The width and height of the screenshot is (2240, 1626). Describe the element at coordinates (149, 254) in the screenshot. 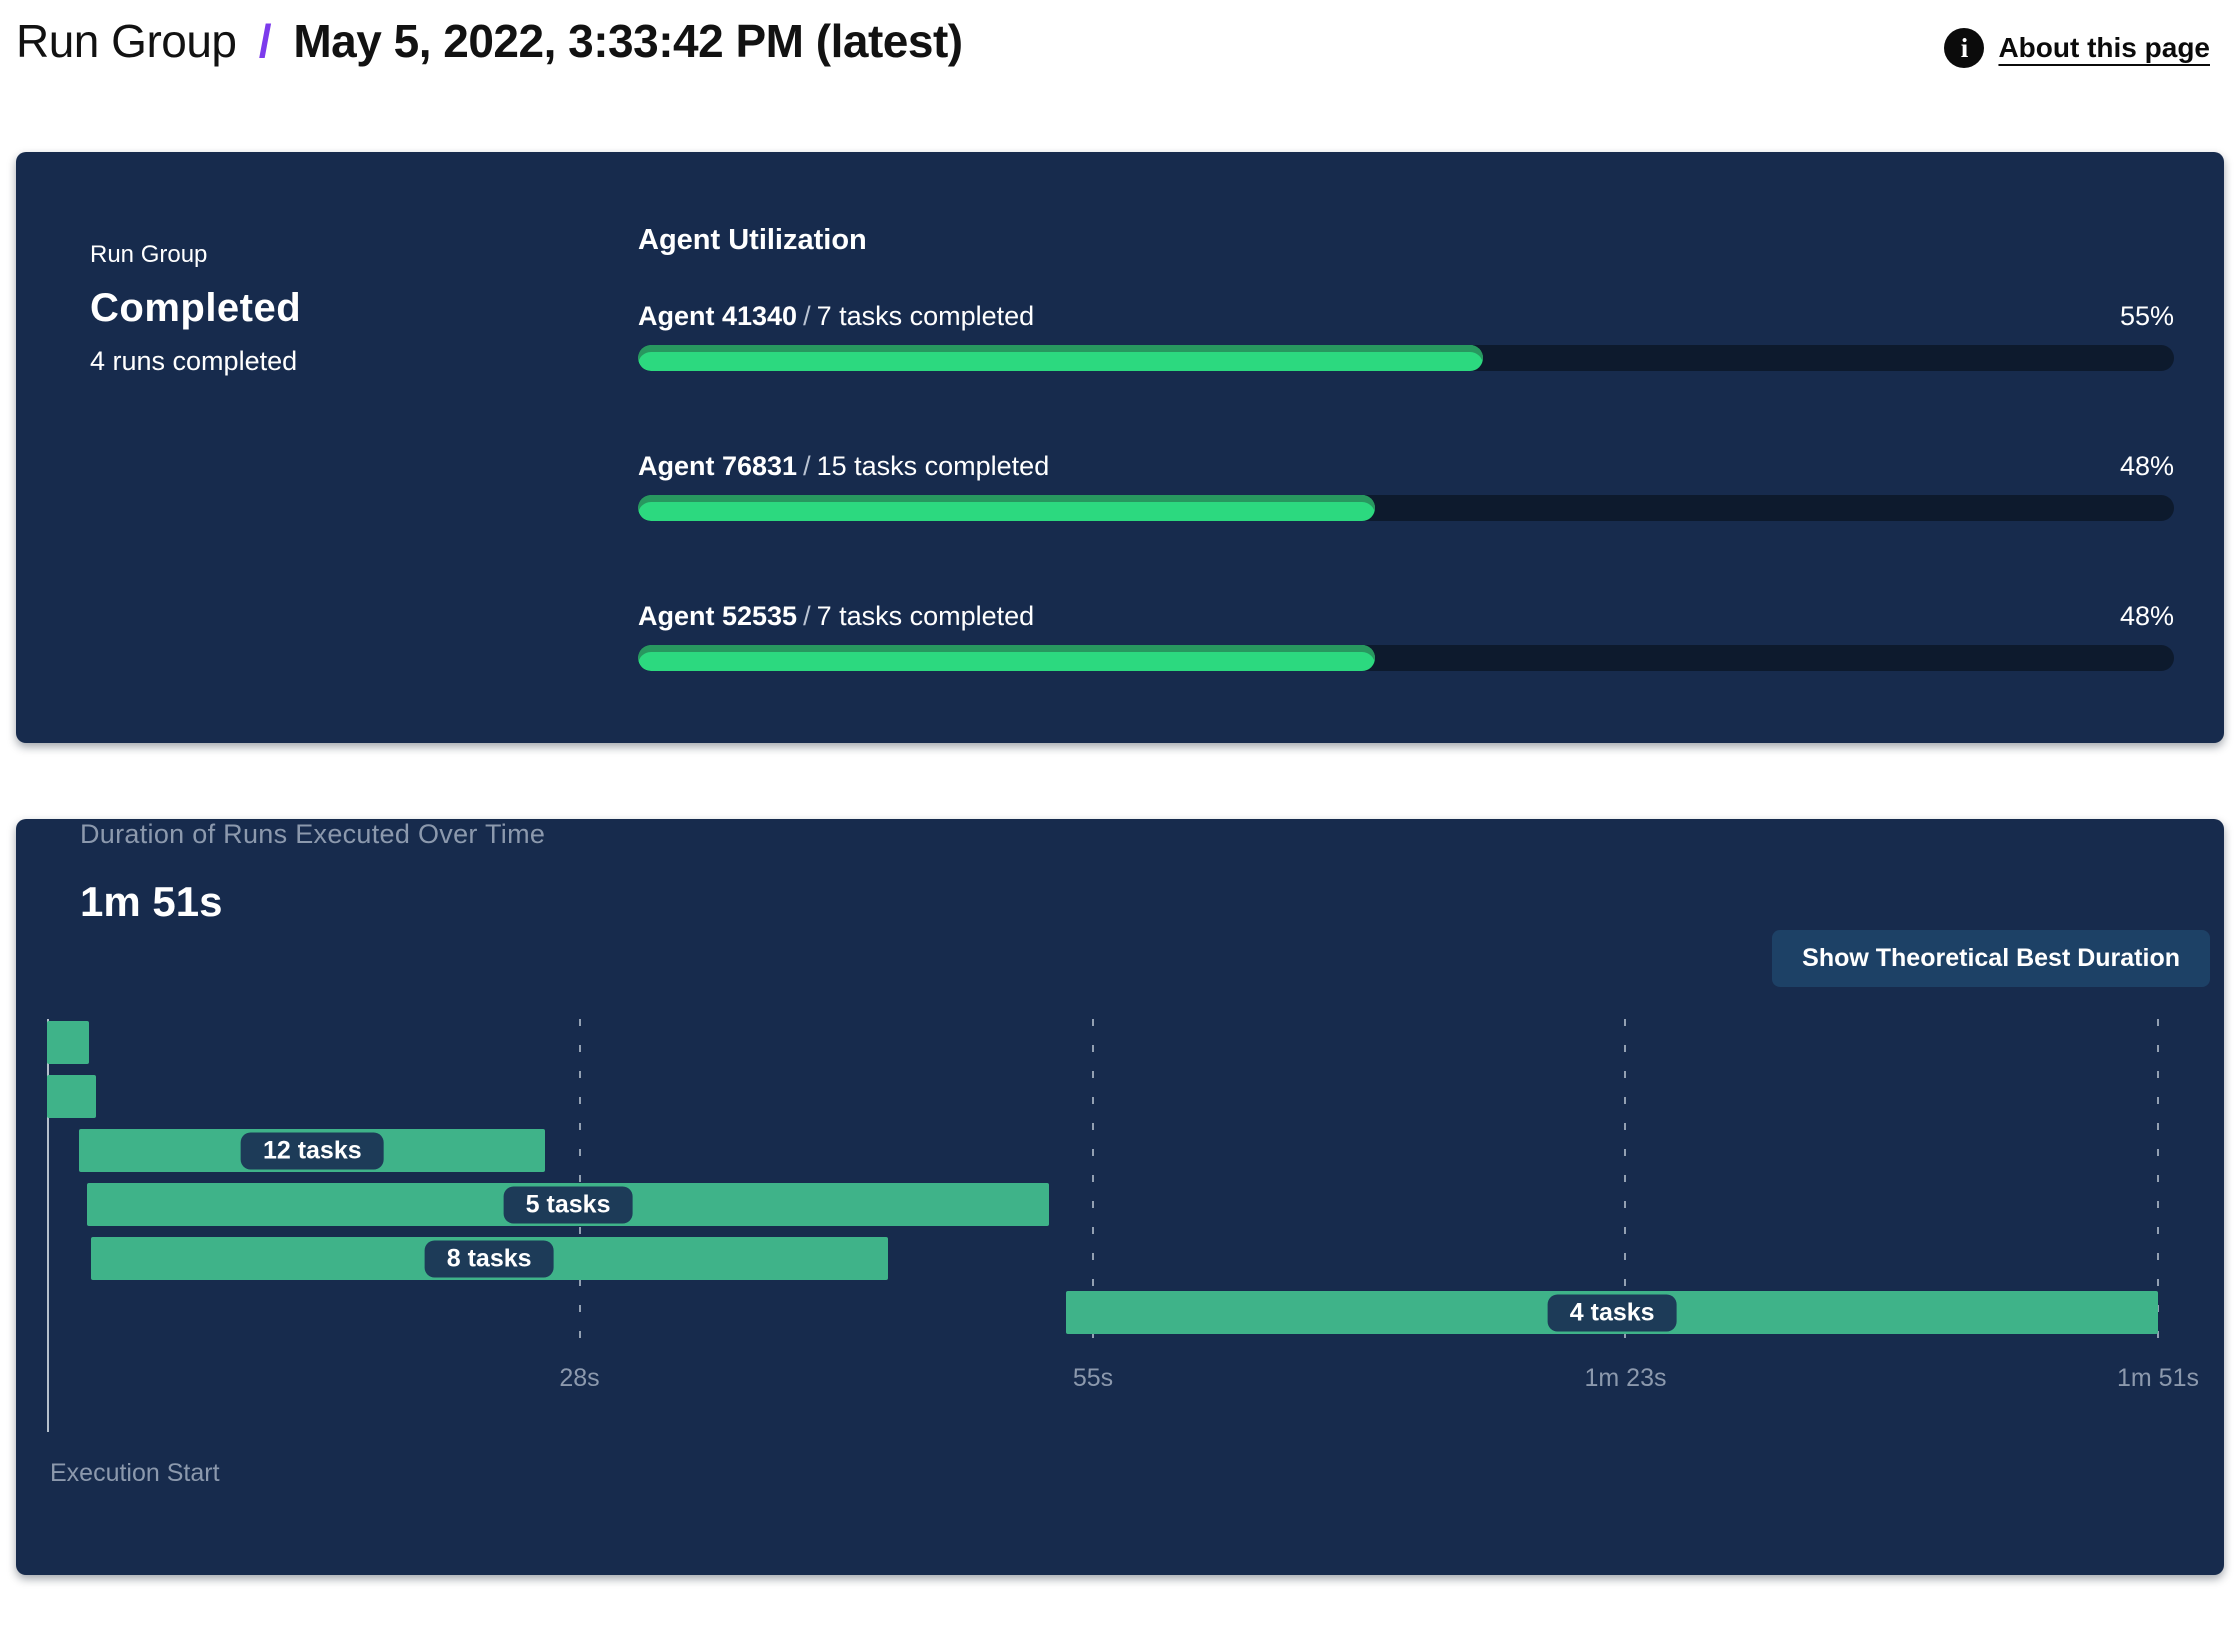

I see `run-group-label: Run Group` at that location.